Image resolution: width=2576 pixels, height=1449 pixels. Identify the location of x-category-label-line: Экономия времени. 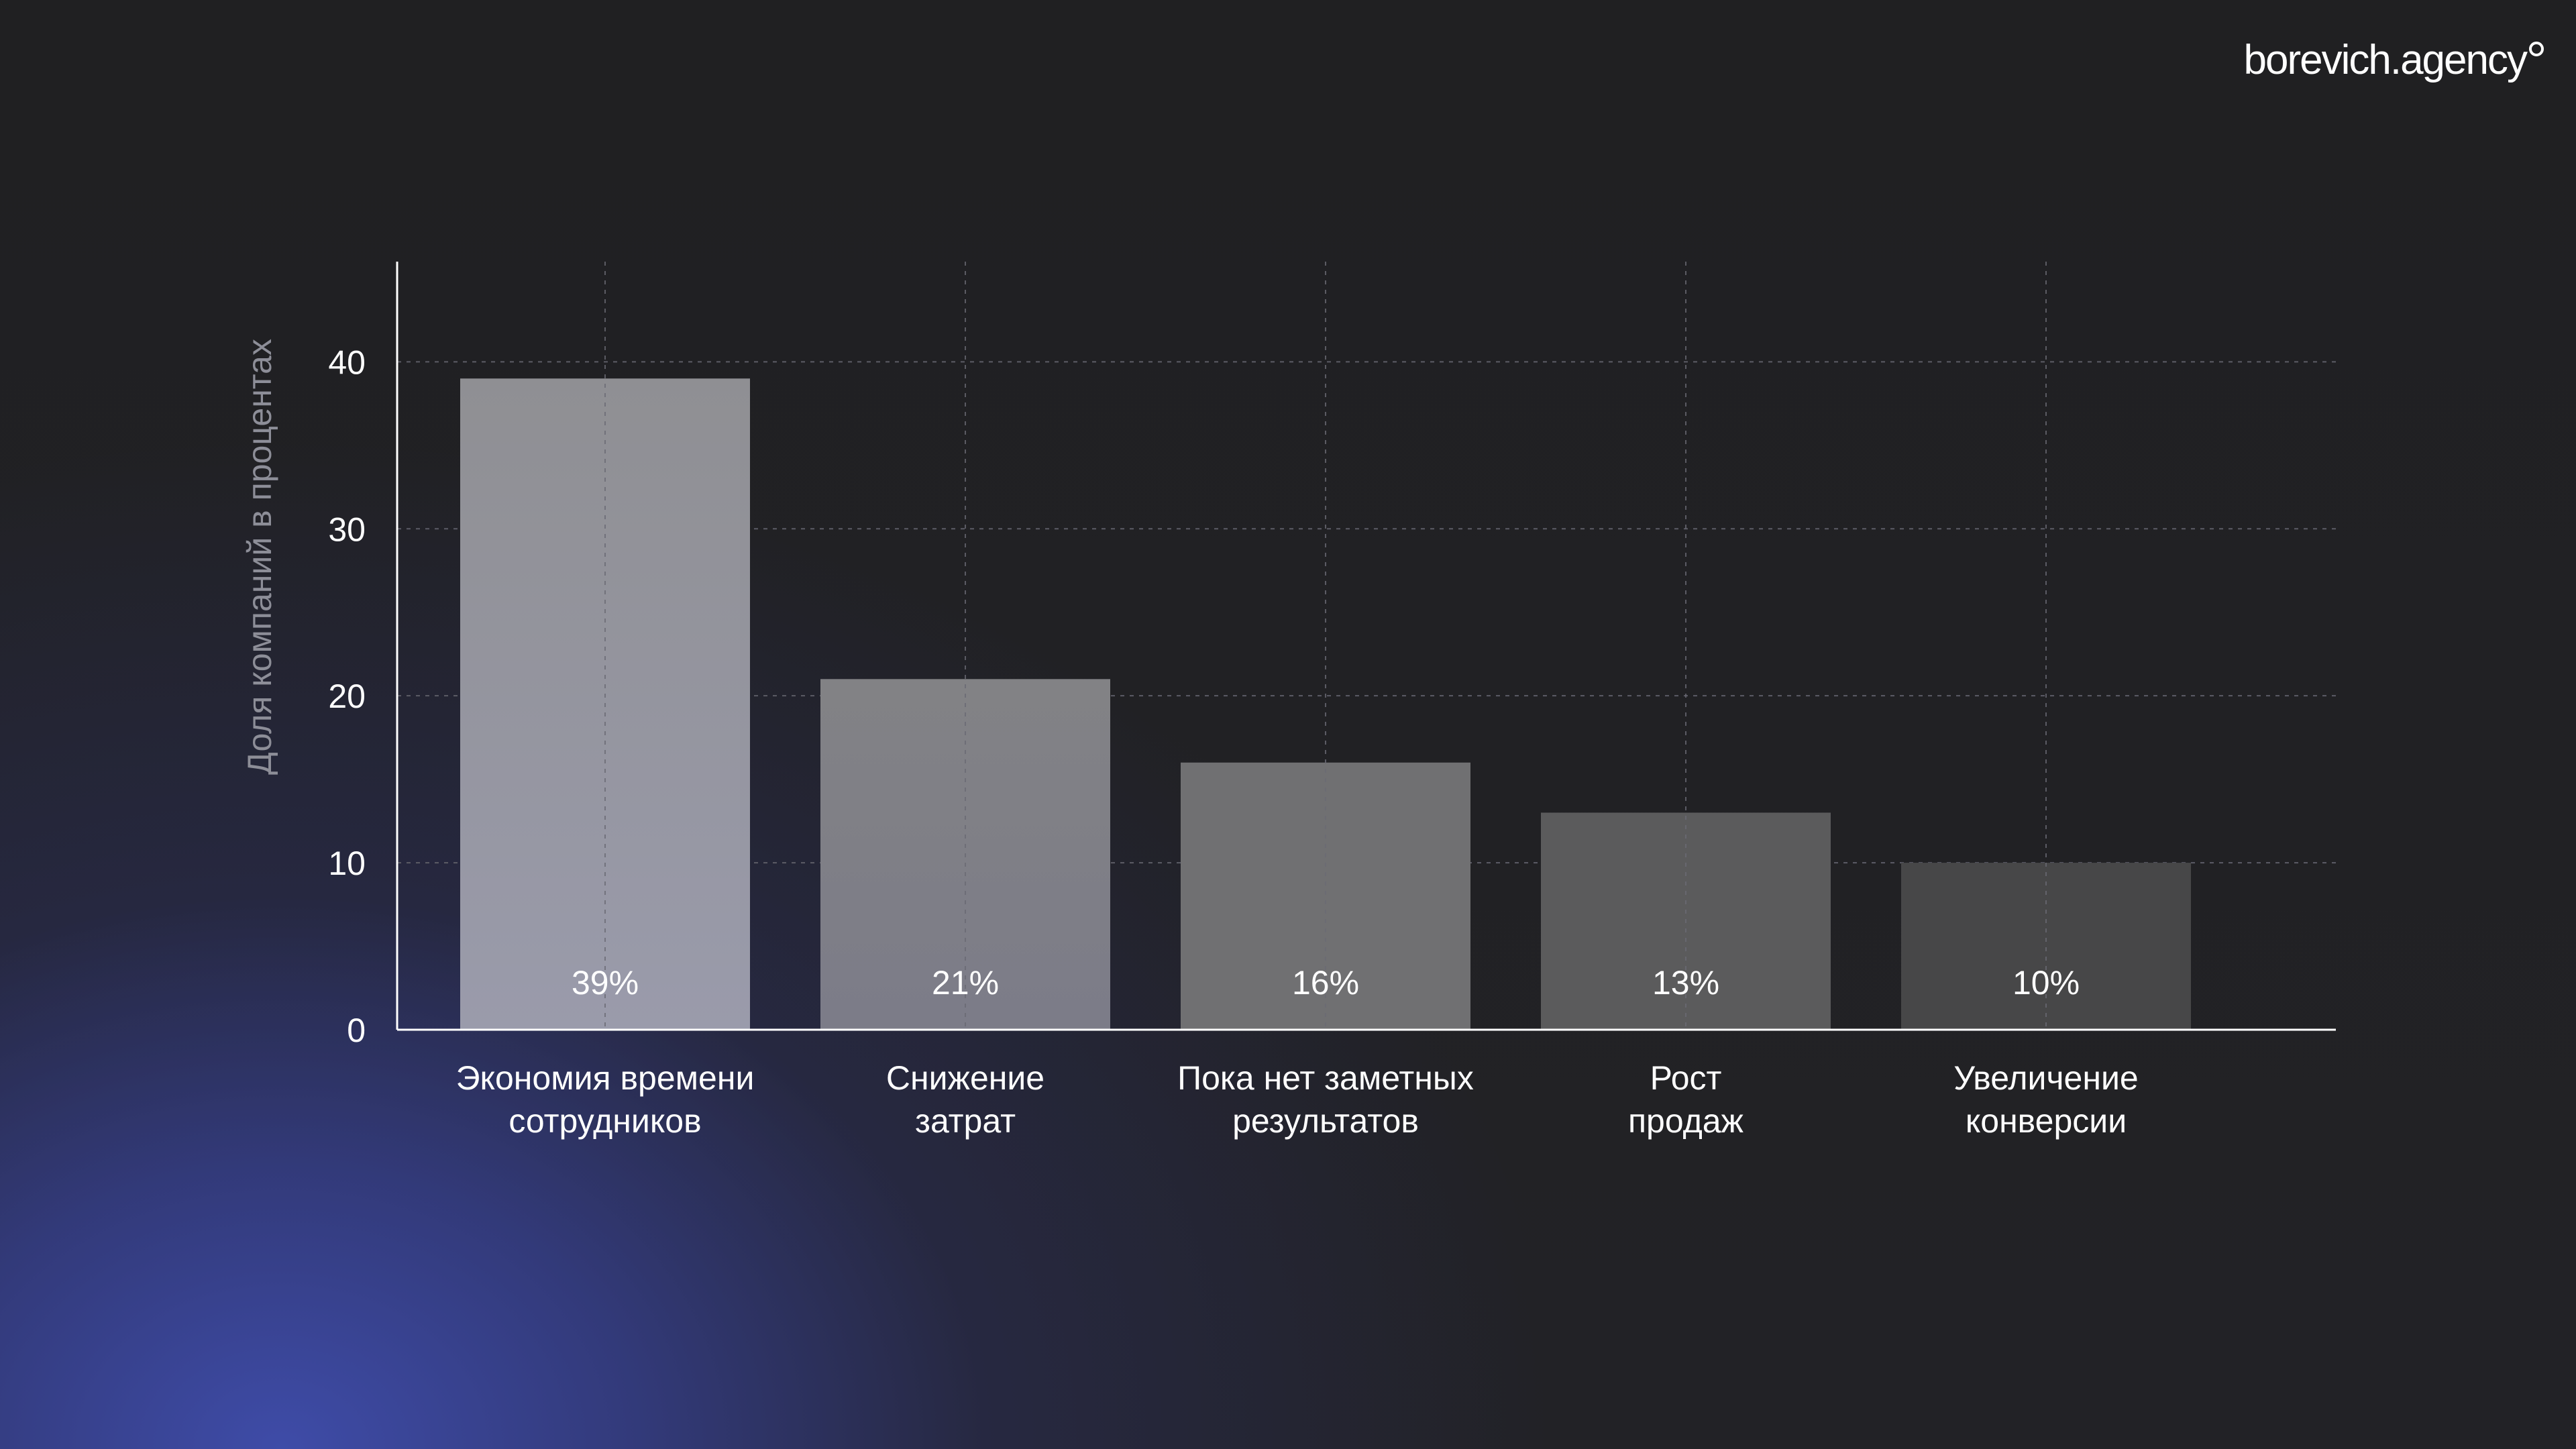
(605, 1078).